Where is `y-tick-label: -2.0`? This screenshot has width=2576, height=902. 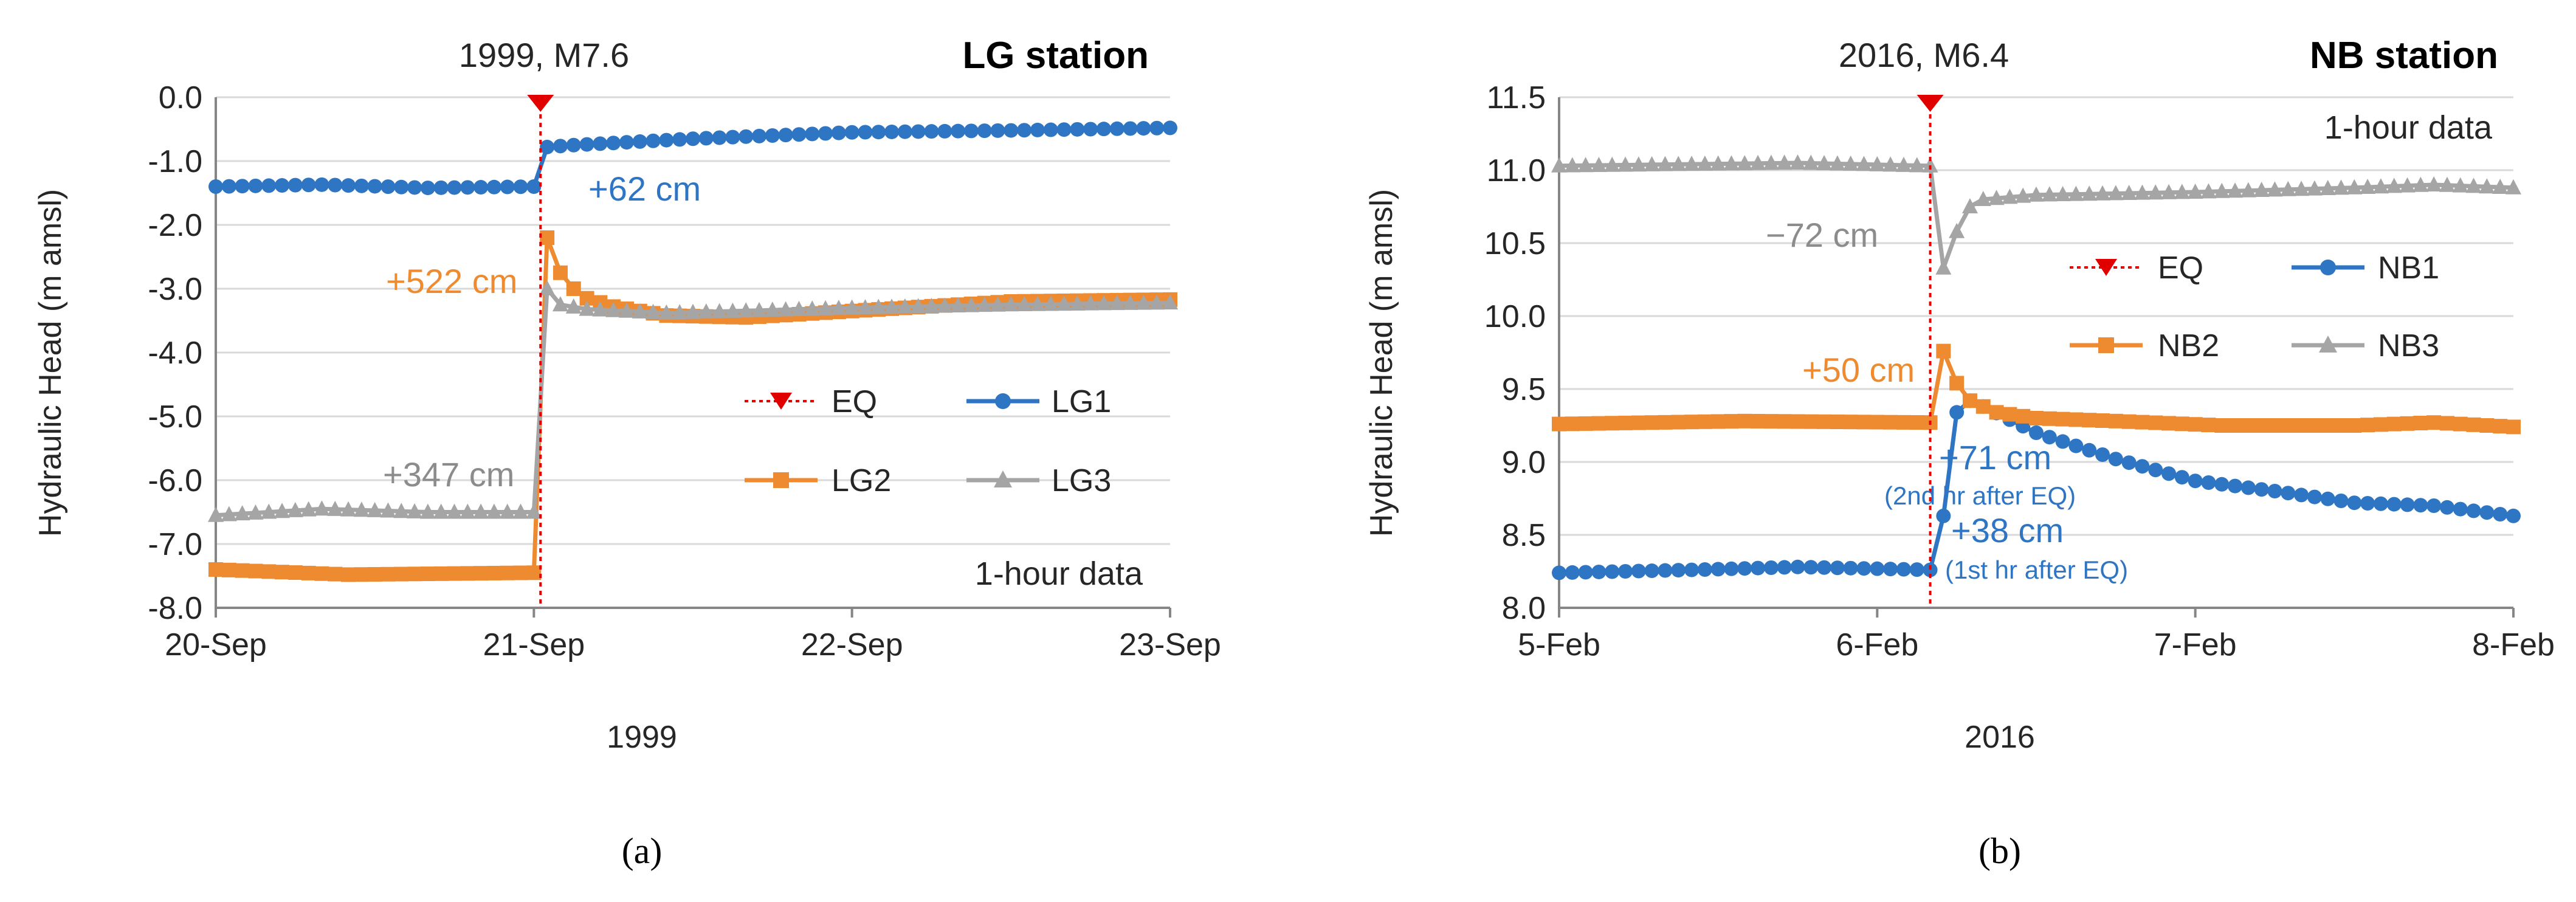
y-tick-label: -2.0 is located at coordinates (175, 225).